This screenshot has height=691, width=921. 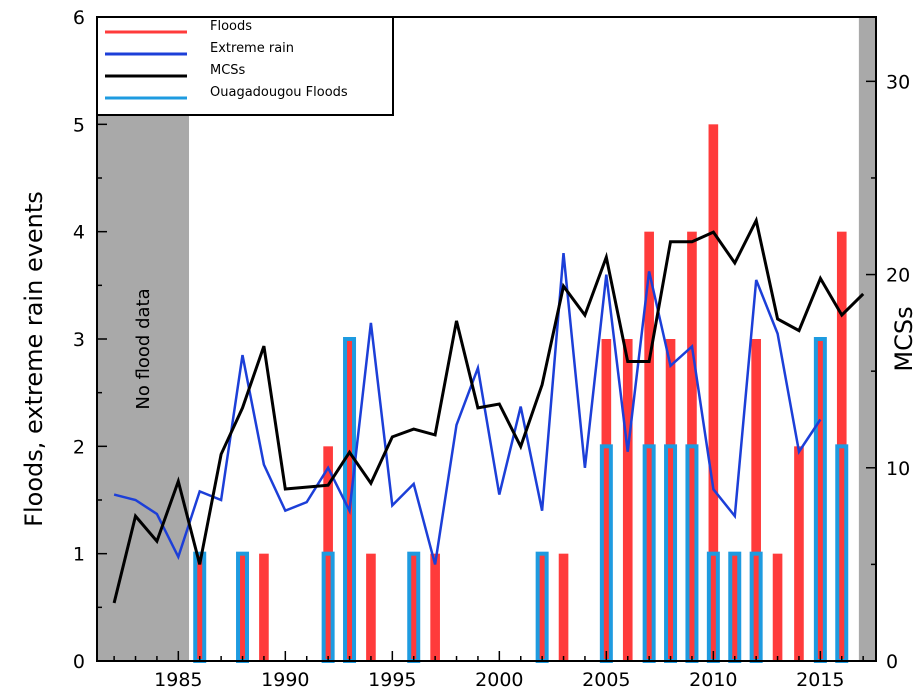 What do you see at coordinates (542, 607) in the screenshot?
I see `flood-bar-2002` at bounding box center [542, 607].